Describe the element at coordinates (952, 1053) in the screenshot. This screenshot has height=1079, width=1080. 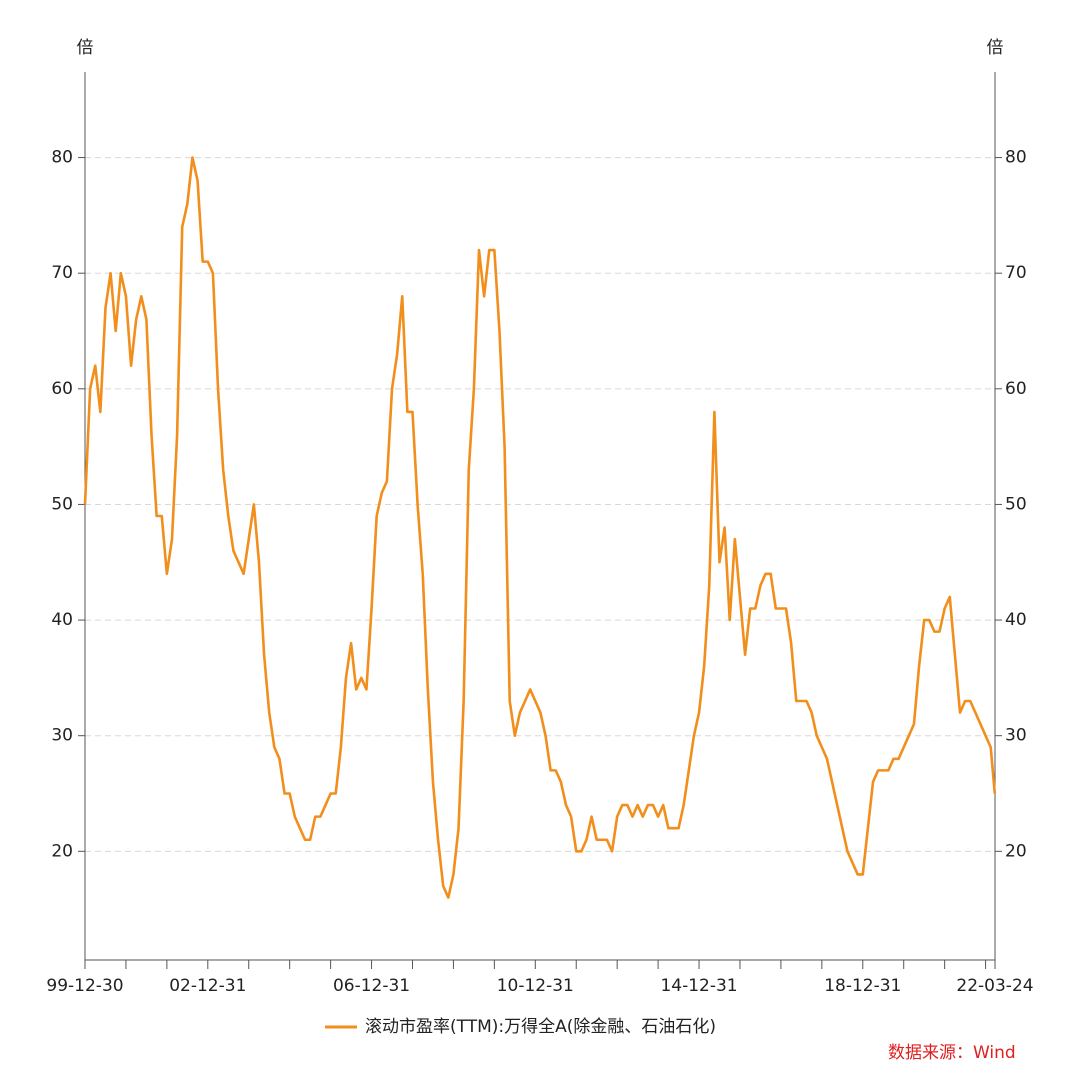
I see `source: 数据来源：Wind` at that location.